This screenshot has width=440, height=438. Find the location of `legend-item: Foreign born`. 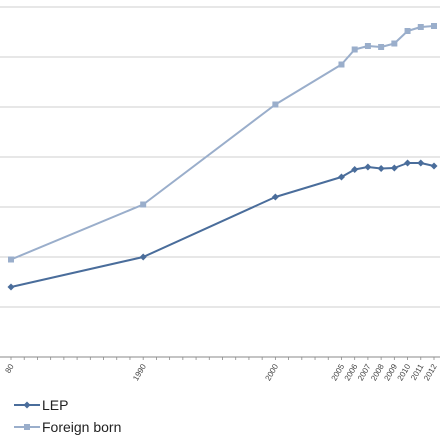

legend-item: Foreign born is located at coordinates (67, 427).